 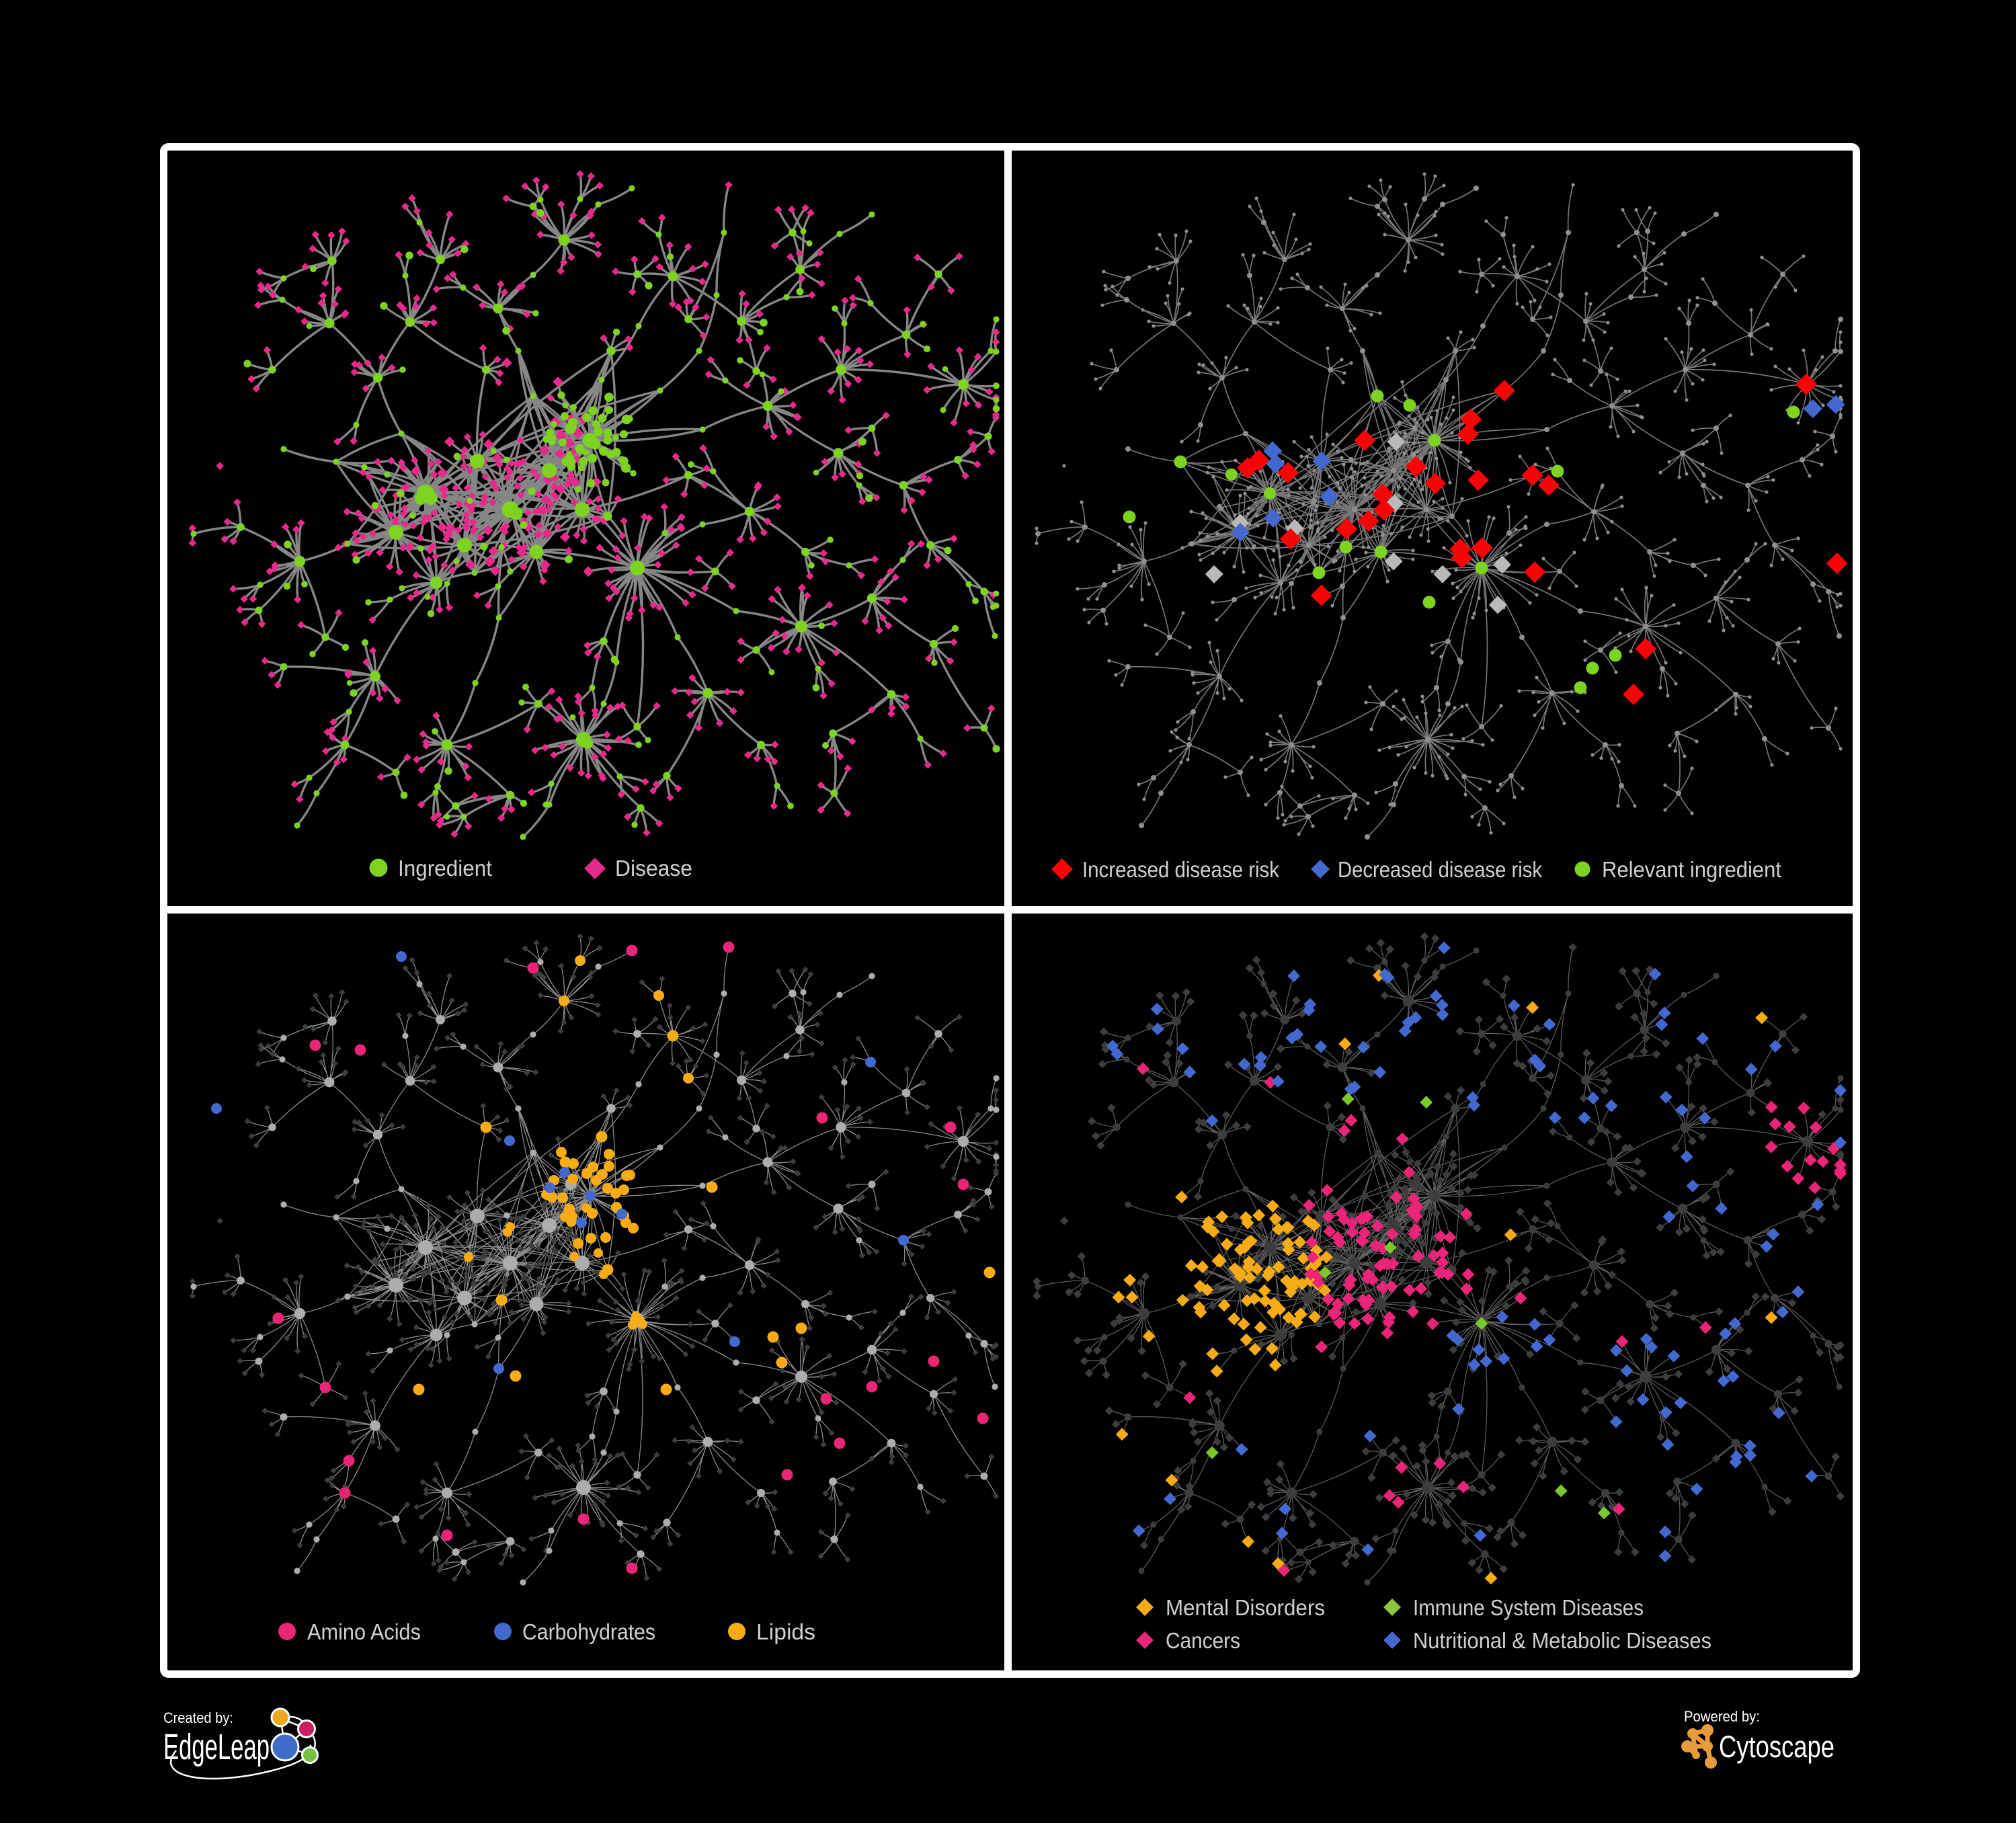 What do you see at coordinates (1203, 1640) in the screenshot?
I see `svg-text: Cancers` at bounding box center [1203, 1640].